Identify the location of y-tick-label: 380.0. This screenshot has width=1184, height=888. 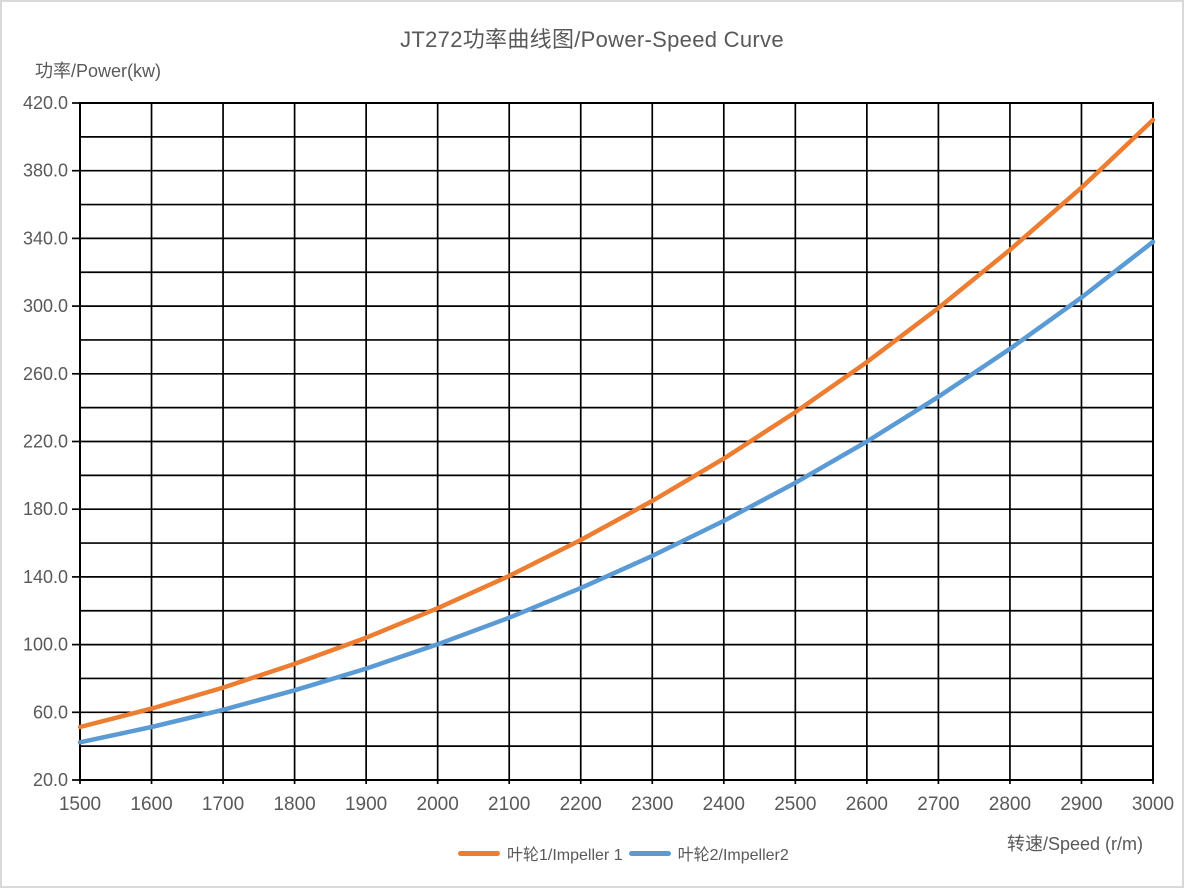
(45, 171).